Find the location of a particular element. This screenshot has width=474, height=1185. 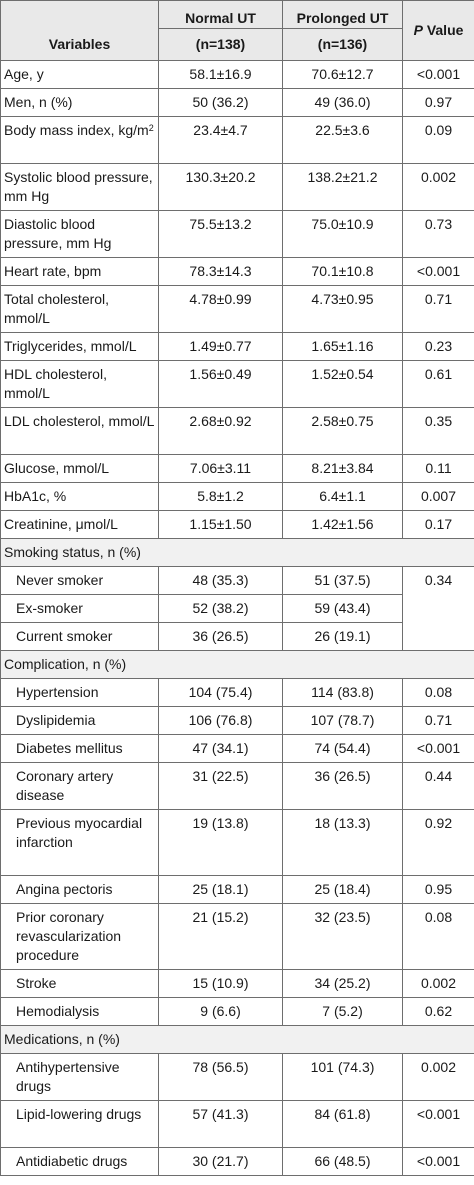

prolonged-value: 114 (83.8) is located at coordinates (342, 692).